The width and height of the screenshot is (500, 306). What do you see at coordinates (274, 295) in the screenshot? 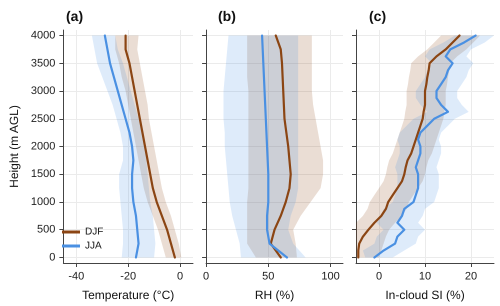
I see `x-axis-title: RH (%)` at bounding box center [274, 295].